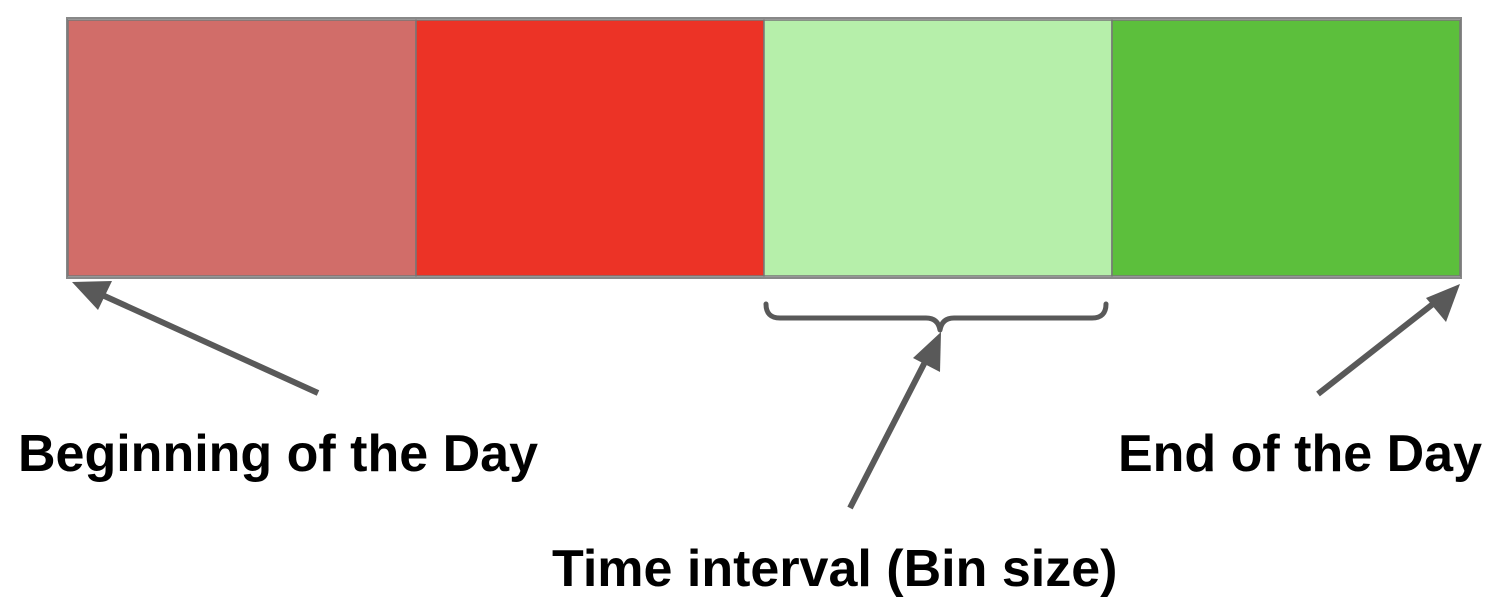  What do you see at coordinates (278, 454) in the screenshot?
I see `beginning-of-day-label: Beginning of the Day` at bounding box center [278, 454].